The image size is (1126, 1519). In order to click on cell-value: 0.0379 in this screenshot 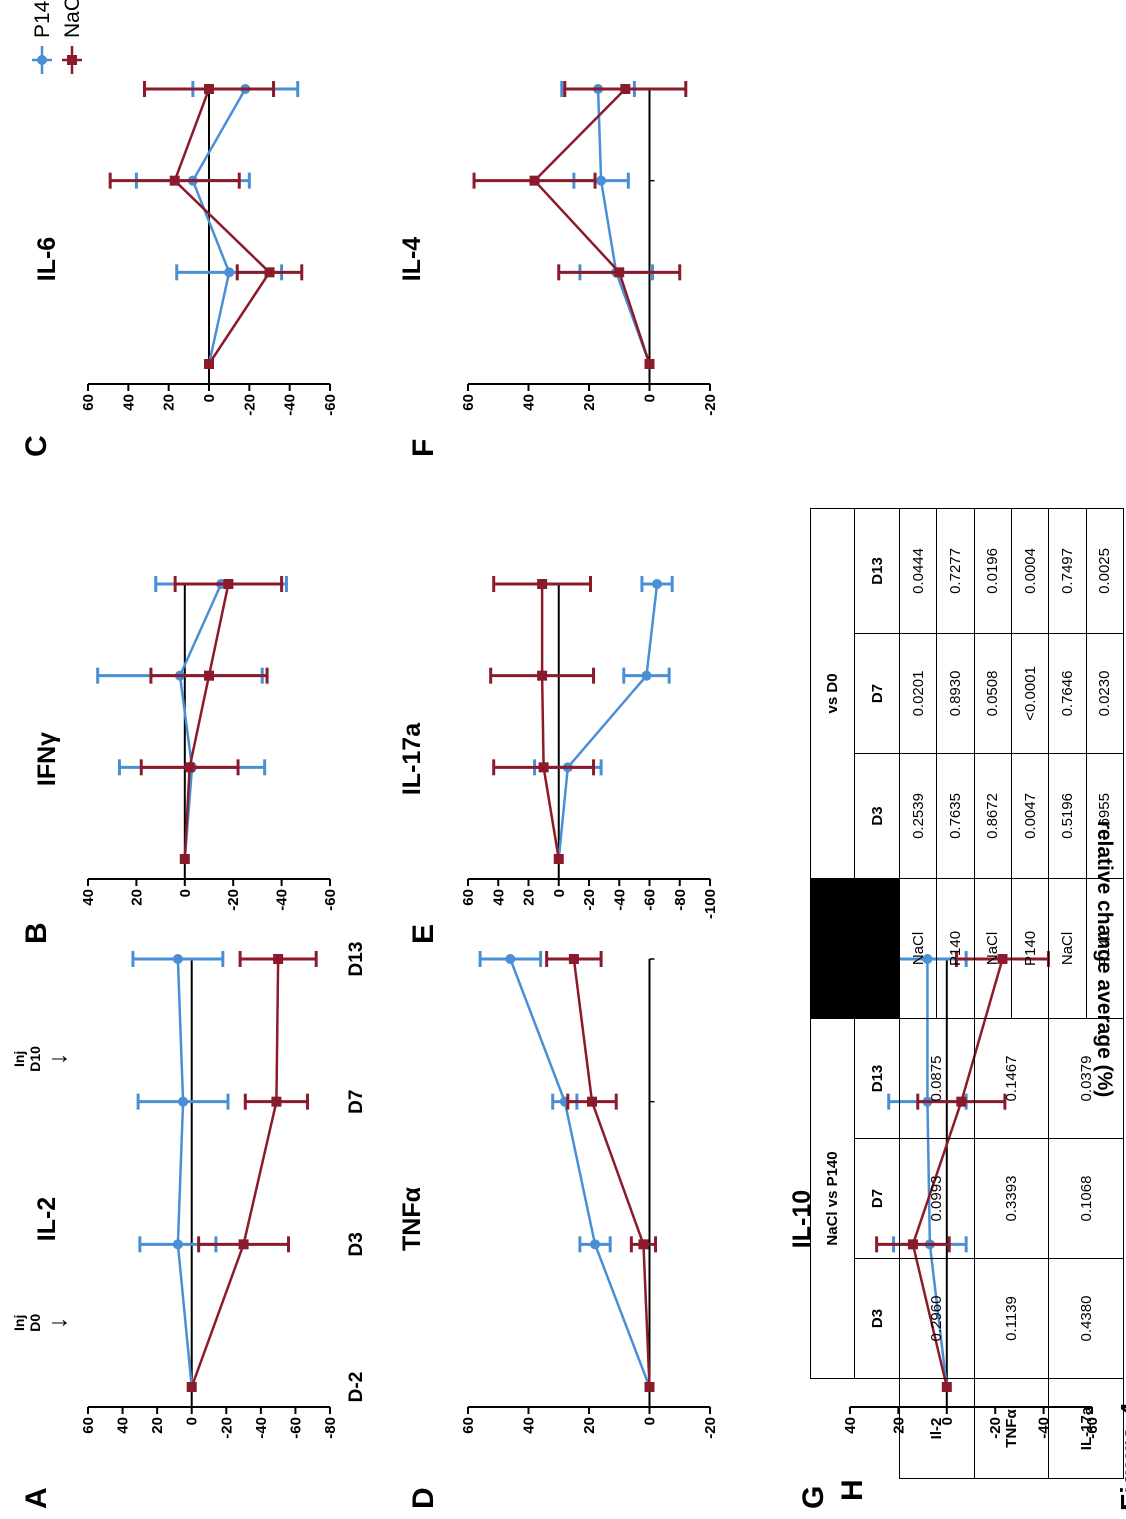, I will do `click(1086, 1078)`.